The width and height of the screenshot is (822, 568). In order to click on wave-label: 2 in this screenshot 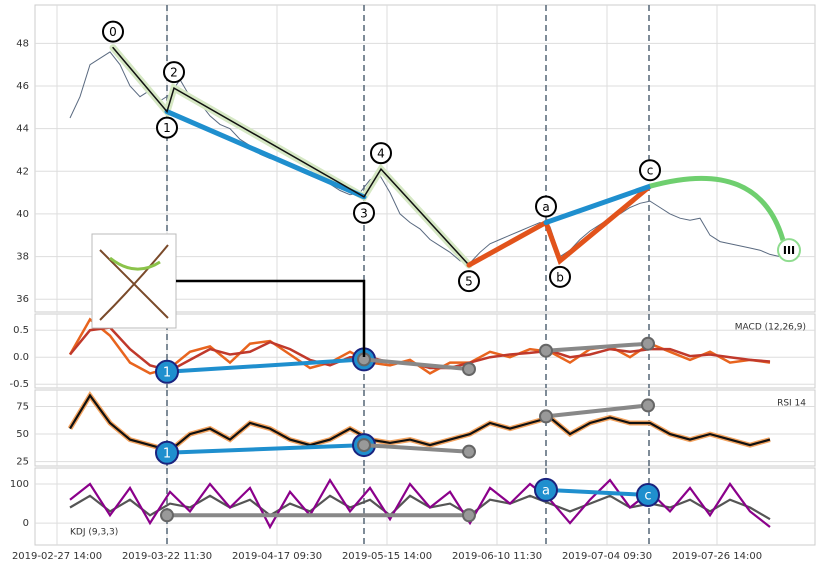, I will do `click(174, 73)`.